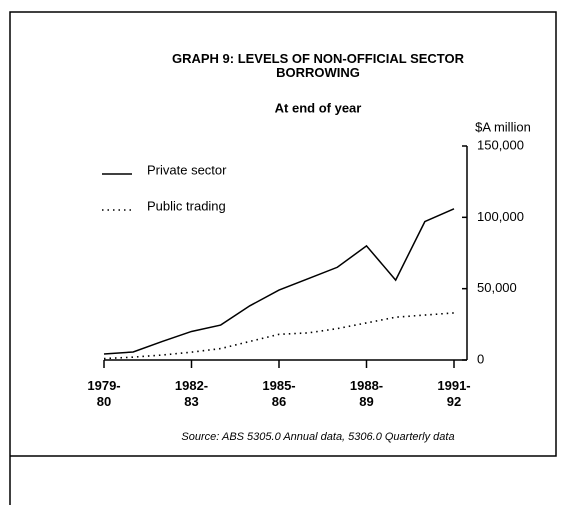 This screenshot has width=576, height=505. What do you see at coordinates (104, 393) in the screenshot?
I see `x-tick-label: 1979-80` at bounding box center [104, 393].